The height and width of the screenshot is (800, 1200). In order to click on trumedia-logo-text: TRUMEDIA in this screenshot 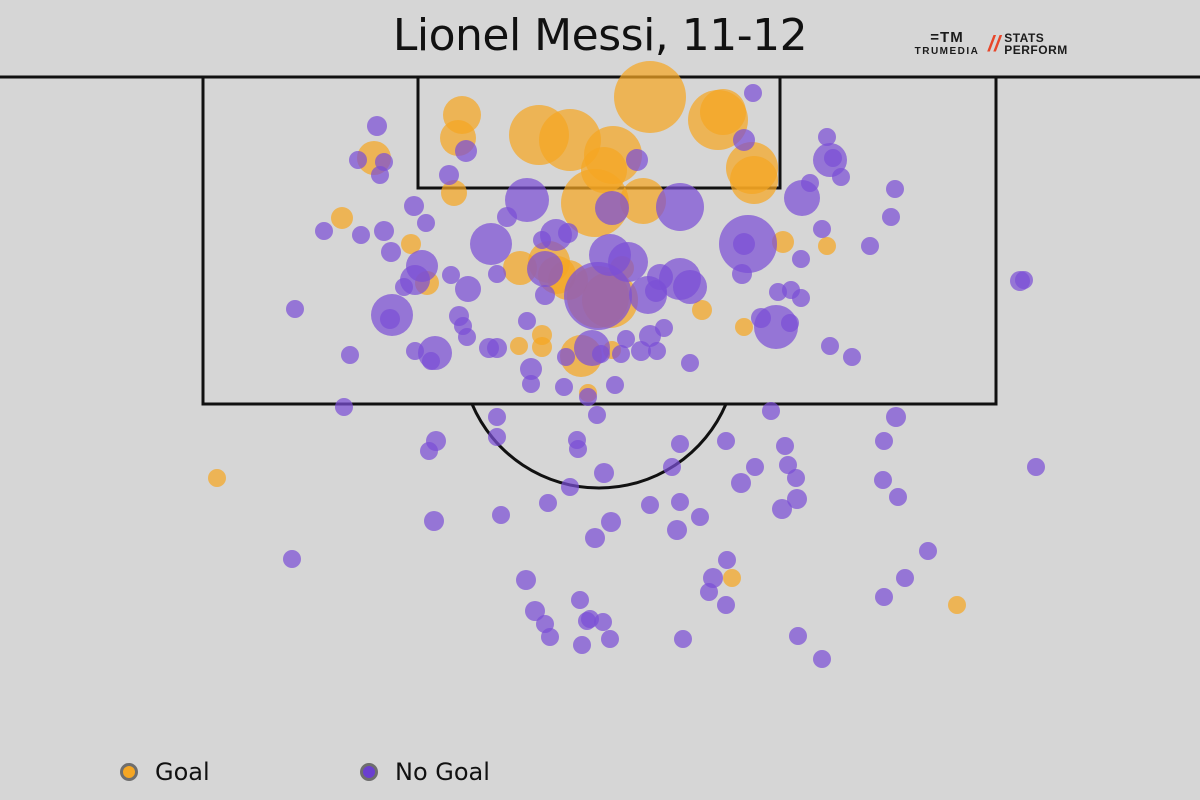, I will do `click(947, 51)`.